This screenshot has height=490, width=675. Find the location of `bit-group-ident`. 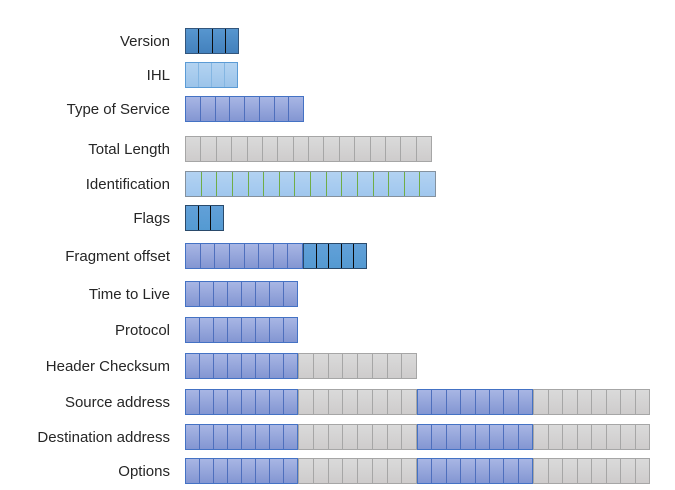

bit-group-ident is located at coordinates (310, 184).